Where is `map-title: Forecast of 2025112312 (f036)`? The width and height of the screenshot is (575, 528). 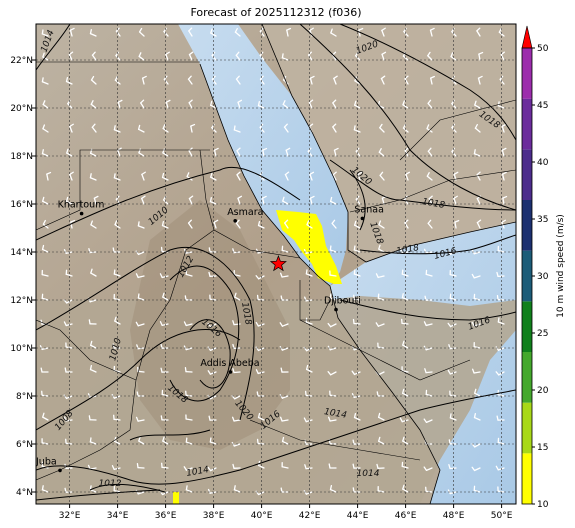 map-title: Forecast of 2025112312 (f036) is located at coordinates (276, 12).